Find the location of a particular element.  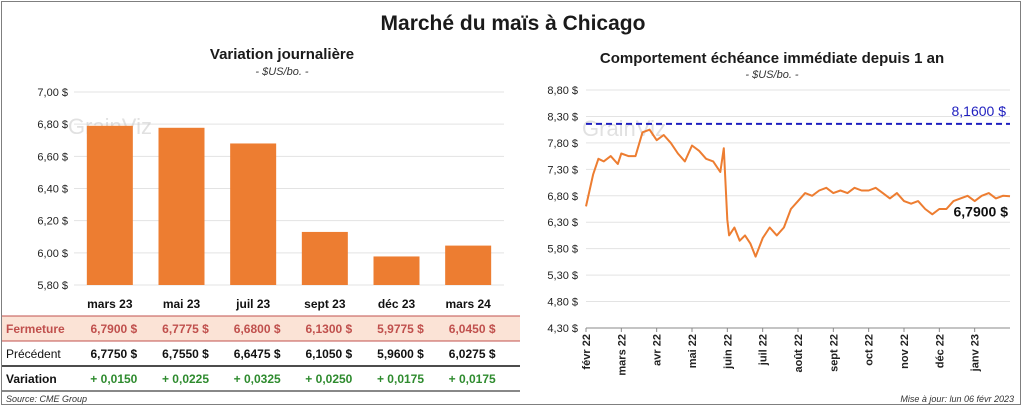

table-cell: 5,9600 $ is located at coordinates (400, 354).